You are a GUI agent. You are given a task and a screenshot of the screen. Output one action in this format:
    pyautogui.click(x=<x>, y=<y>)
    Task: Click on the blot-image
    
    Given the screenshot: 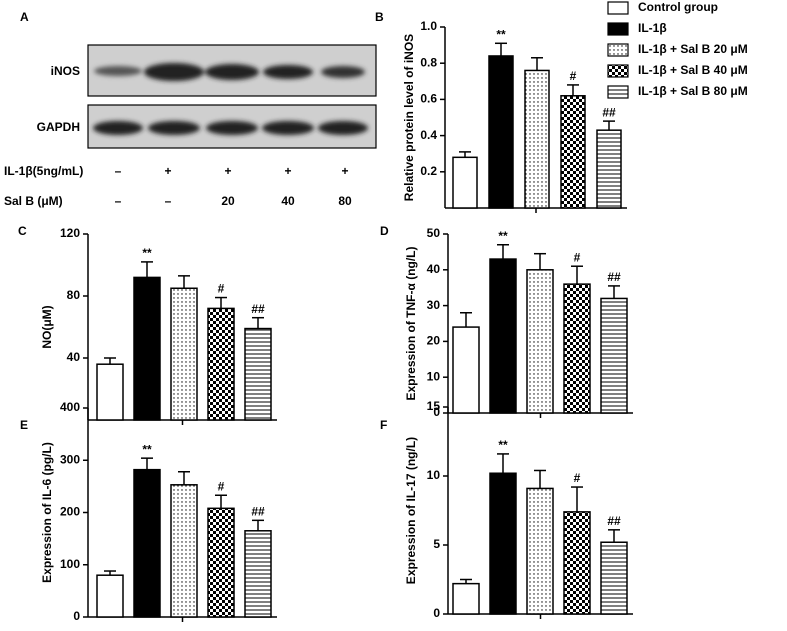 What is the action you would take?
    pyautogui.click(x=232, y=96)
    